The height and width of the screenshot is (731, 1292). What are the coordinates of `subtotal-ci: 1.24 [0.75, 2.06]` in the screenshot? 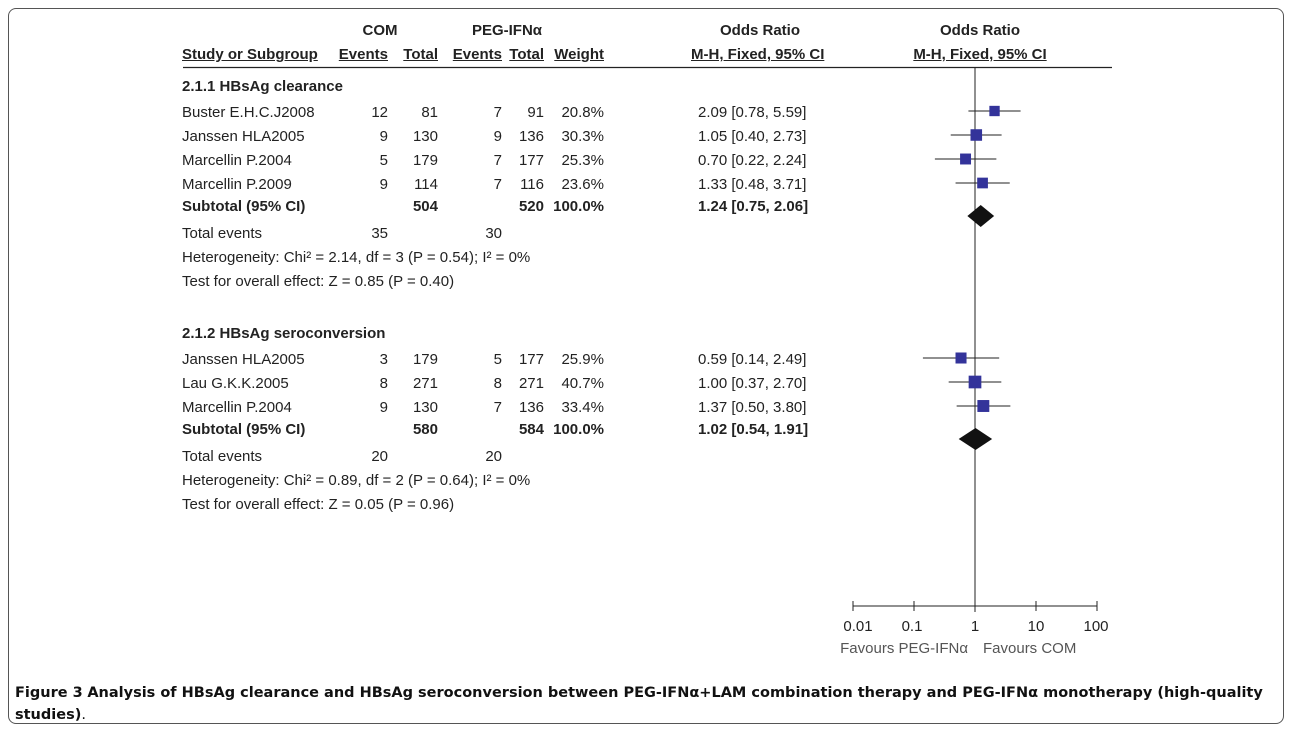 It's located at (753, 206).